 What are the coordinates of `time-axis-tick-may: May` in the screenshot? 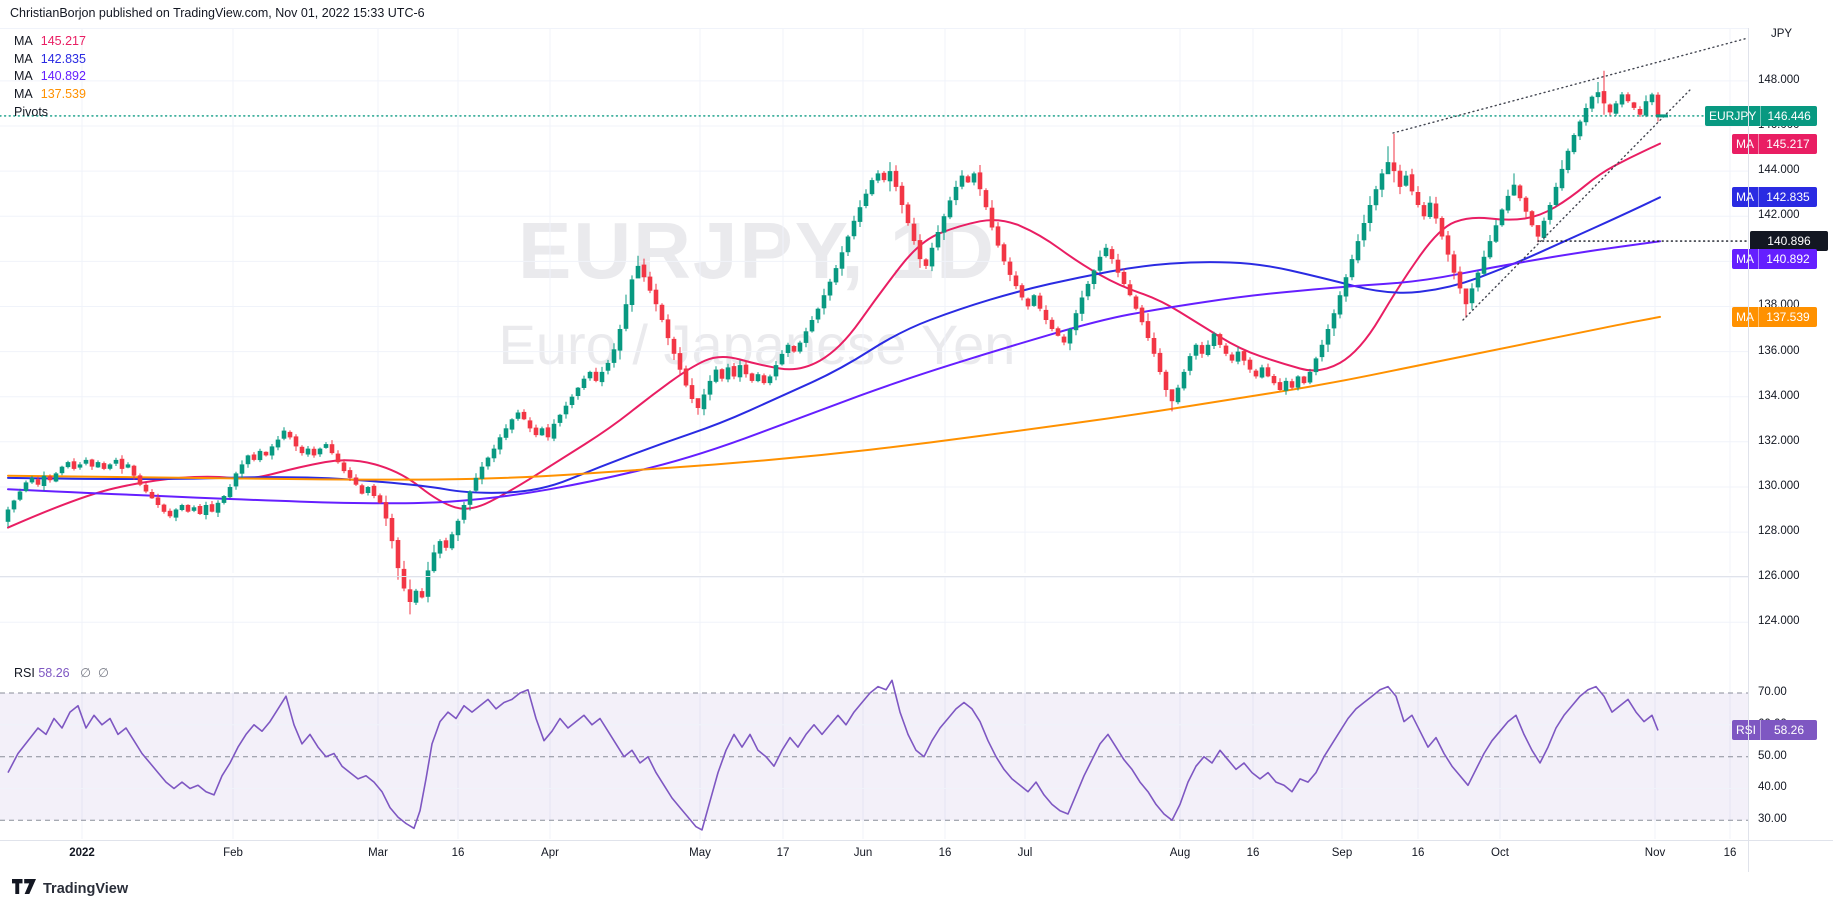 It's located at (700, 853).